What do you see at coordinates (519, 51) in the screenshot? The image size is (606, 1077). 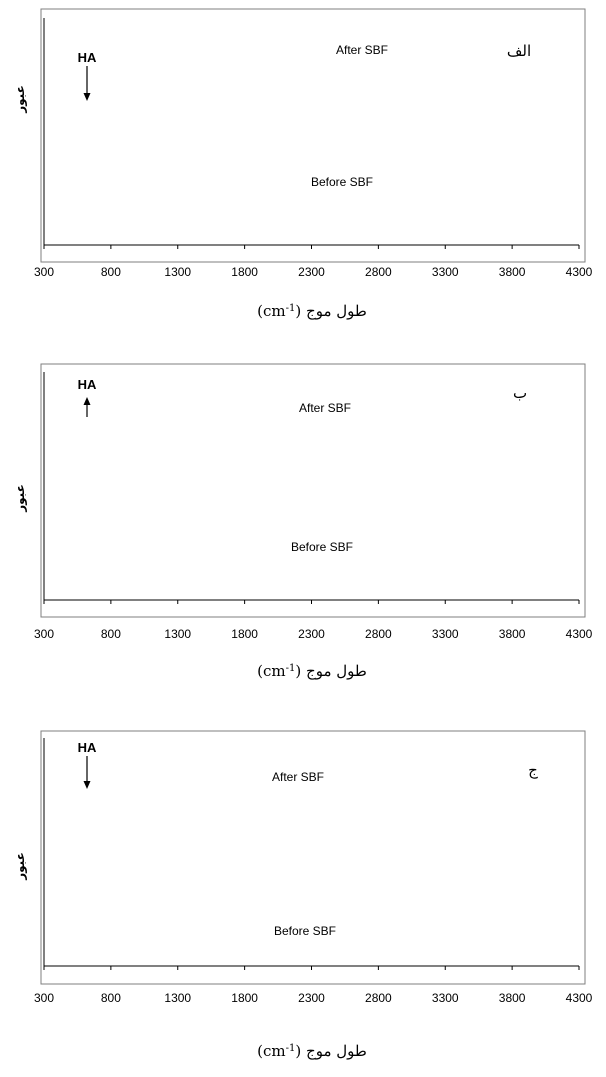 I see `panel-label: الف` at bounding box center [519, 51].